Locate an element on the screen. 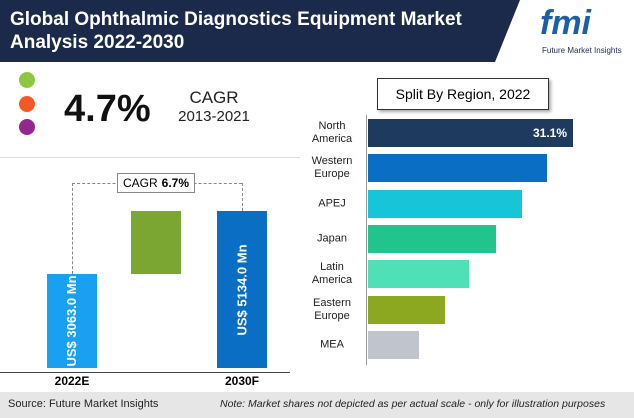 The height and width of the screenshot is (418, 634). value-label: US$ 3063.0 Mn is located at coordinates (71, 321).